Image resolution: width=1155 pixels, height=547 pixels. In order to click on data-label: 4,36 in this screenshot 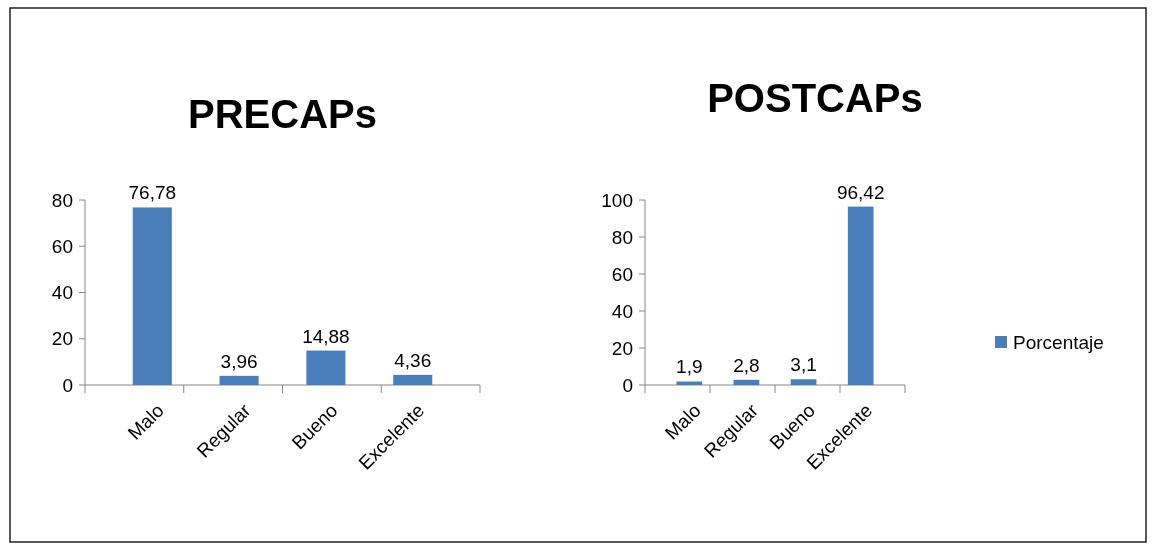, I will do `click(413, 360)`.